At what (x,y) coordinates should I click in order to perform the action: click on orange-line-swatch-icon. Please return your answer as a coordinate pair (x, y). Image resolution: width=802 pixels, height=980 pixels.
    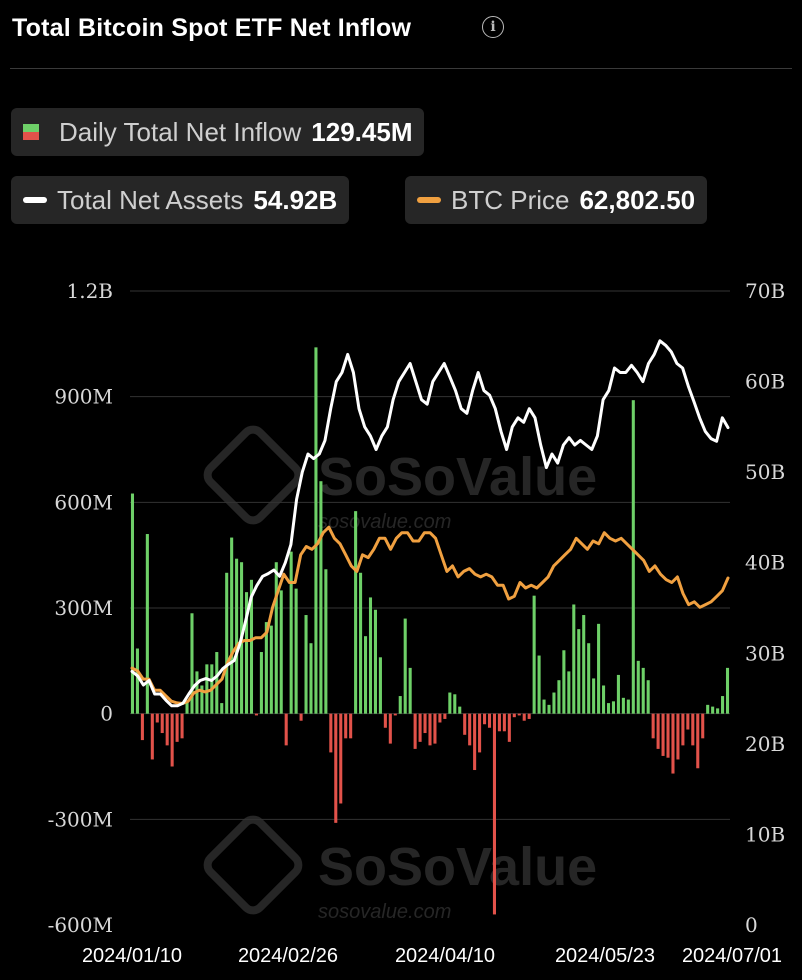
    Looking at the image, I should click on (429, 200).